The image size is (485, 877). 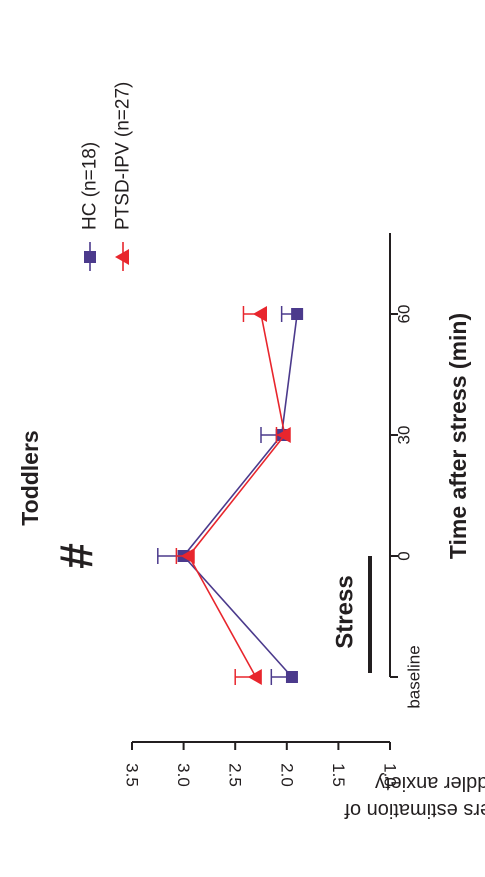 I want to click on x-tick-label: 0, so click(x=404, y=555).